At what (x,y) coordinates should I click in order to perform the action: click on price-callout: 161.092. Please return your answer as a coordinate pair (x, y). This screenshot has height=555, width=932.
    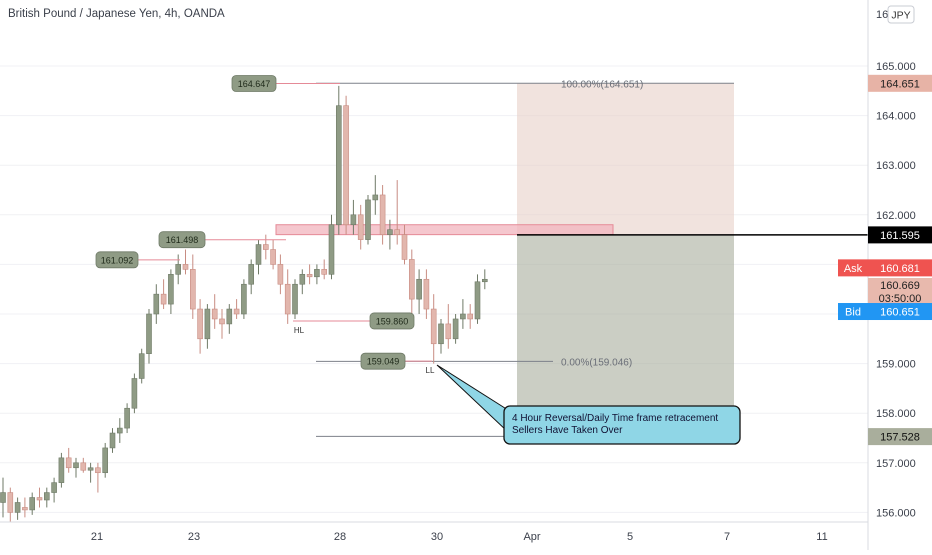
    Looking at the image, I should click on (137, 260).